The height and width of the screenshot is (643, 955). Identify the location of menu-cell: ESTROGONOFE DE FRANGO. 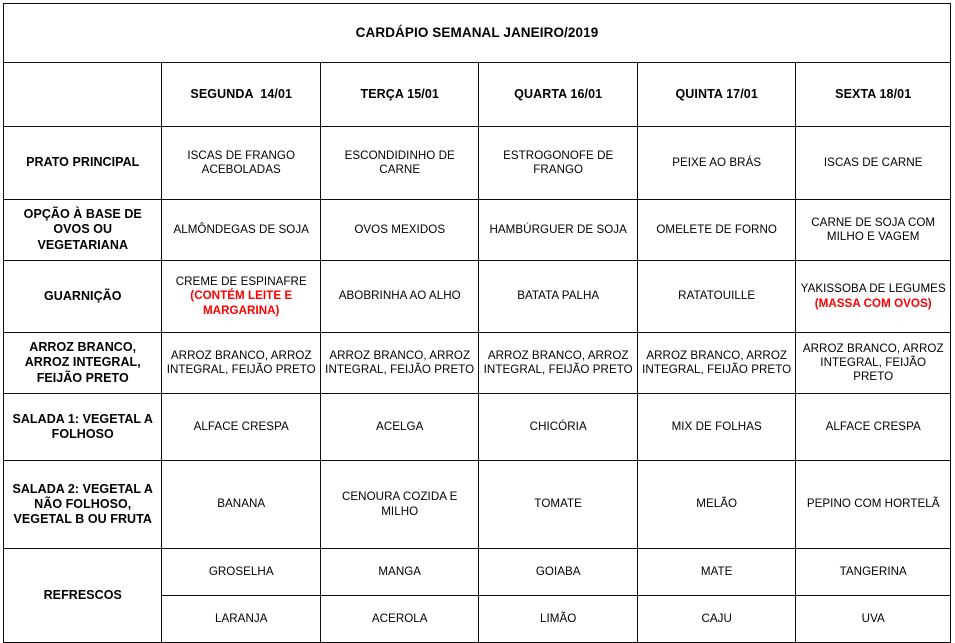
(558, 163).